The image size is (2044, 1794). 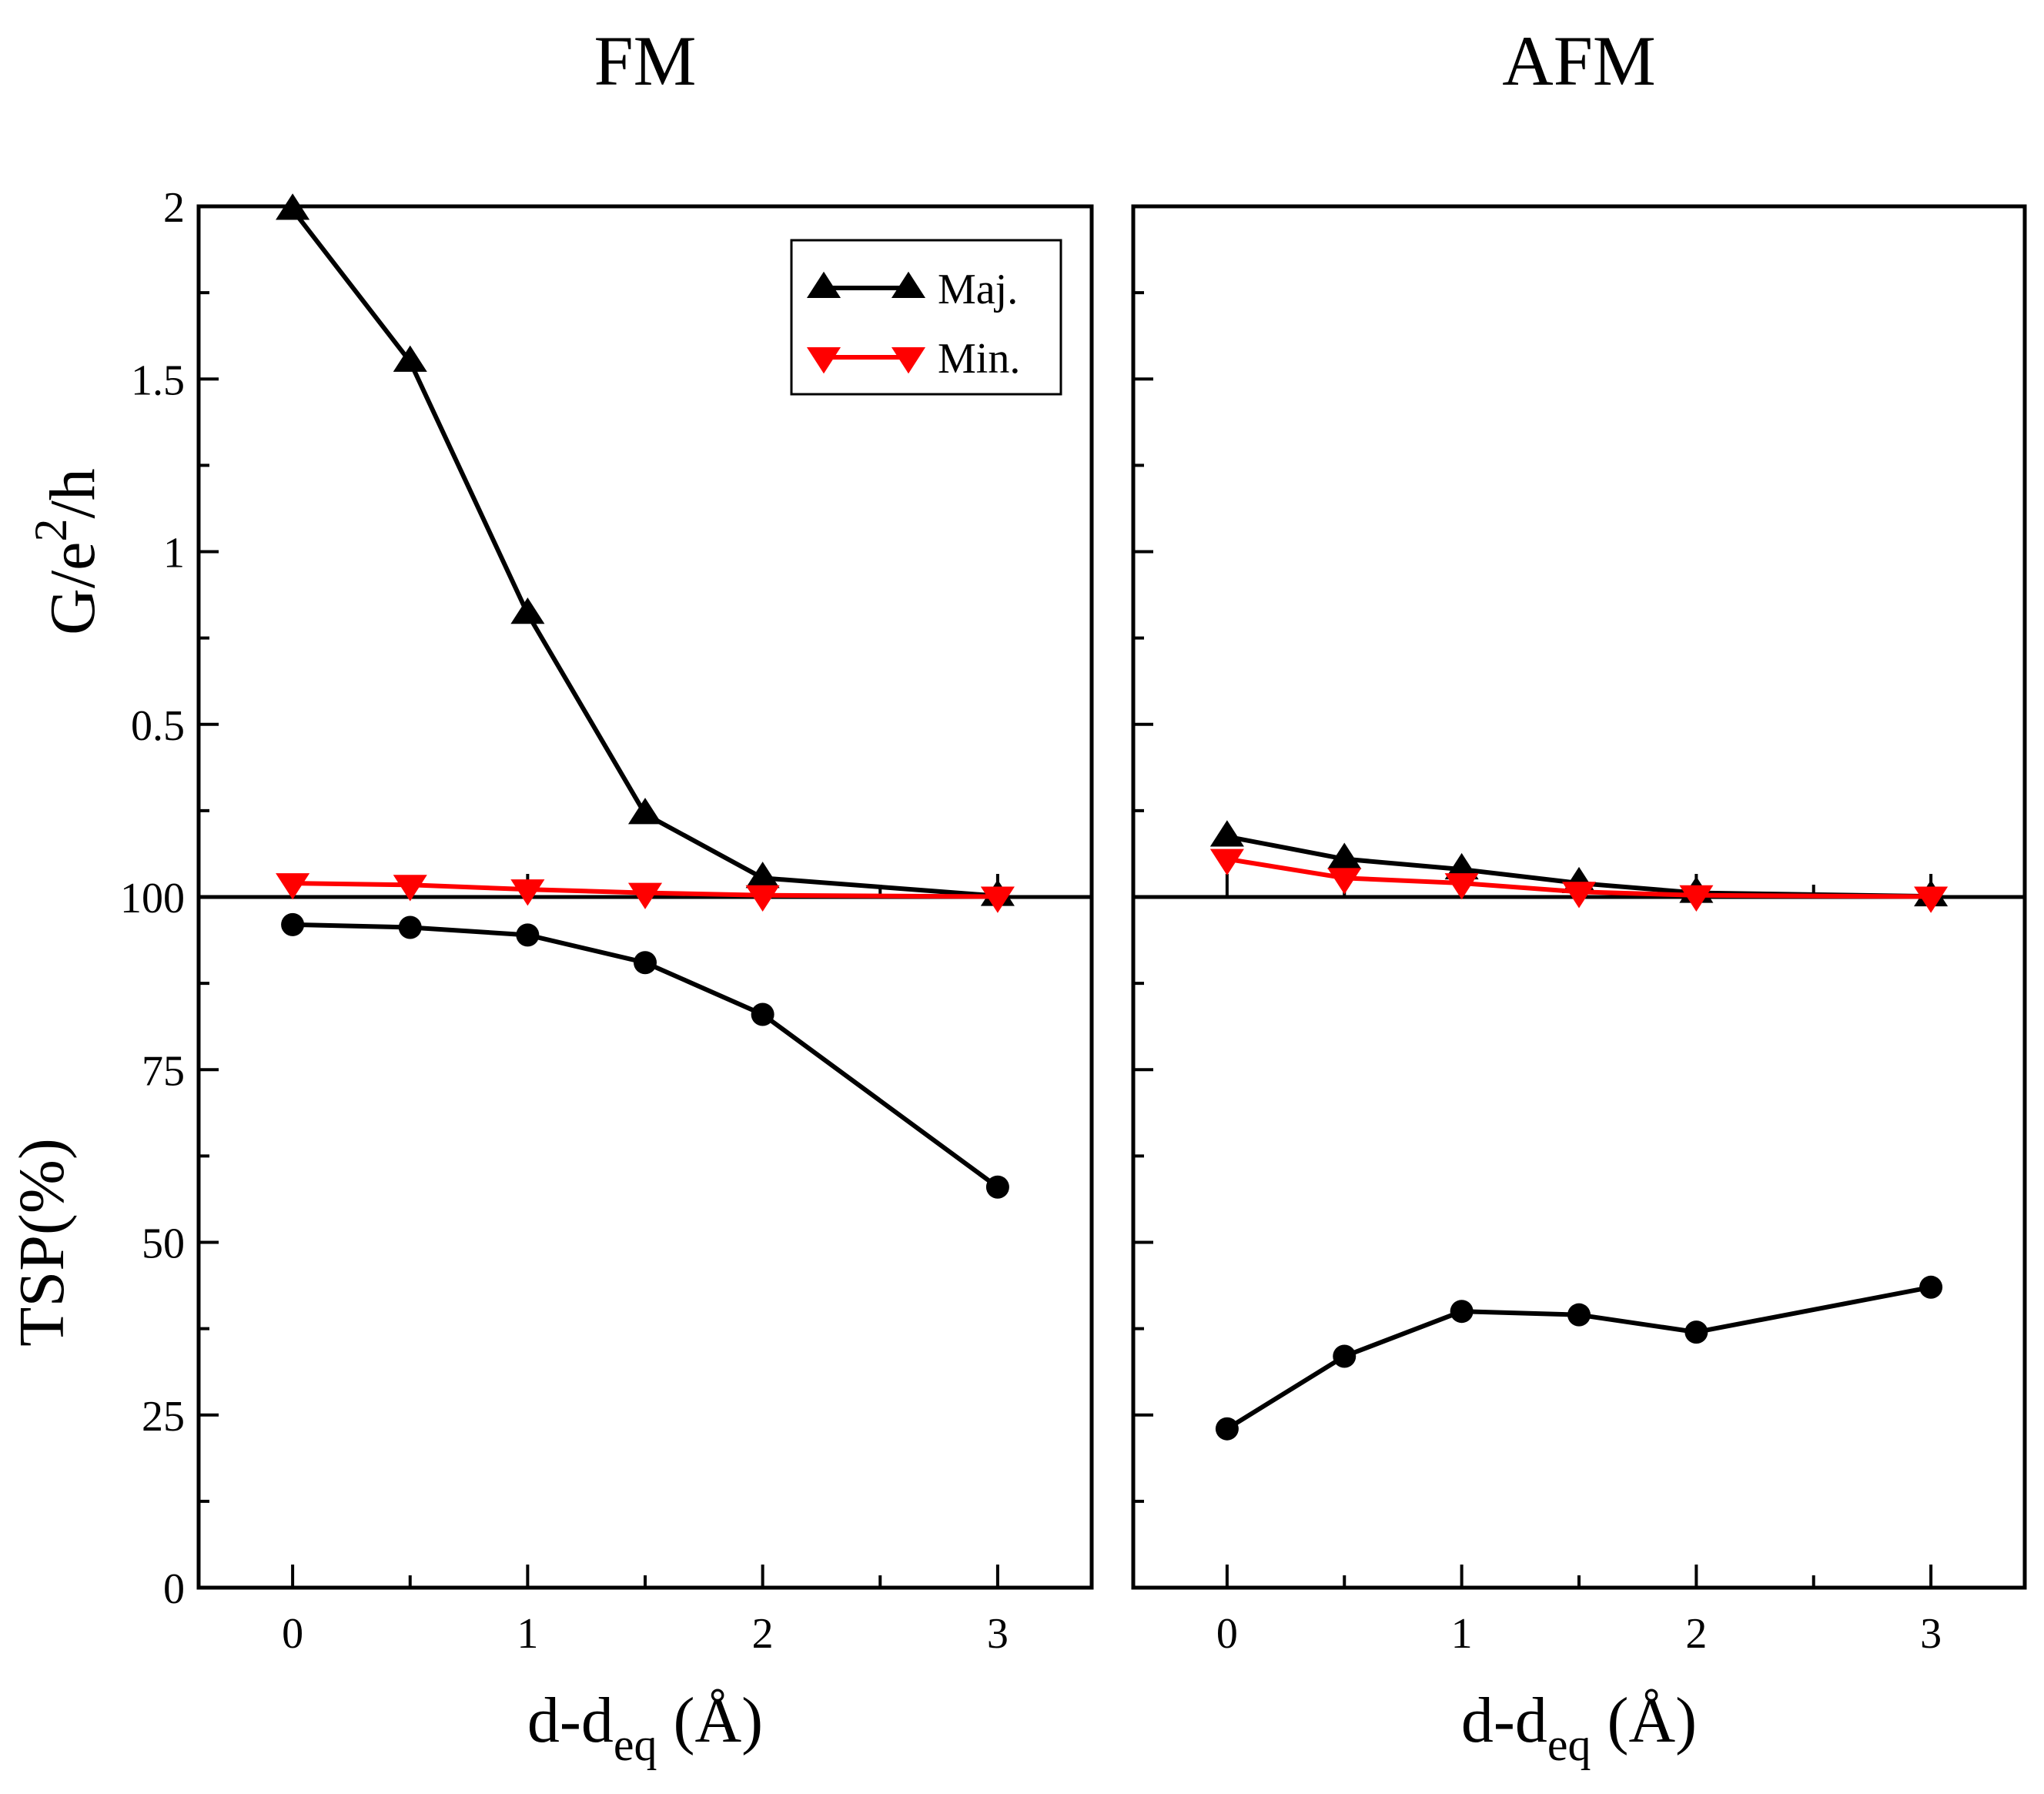 What do you see at coordinates (174, 553) in the screenshot?
I see `top-y-tick-label: 1` at bounding box center [174, 553].